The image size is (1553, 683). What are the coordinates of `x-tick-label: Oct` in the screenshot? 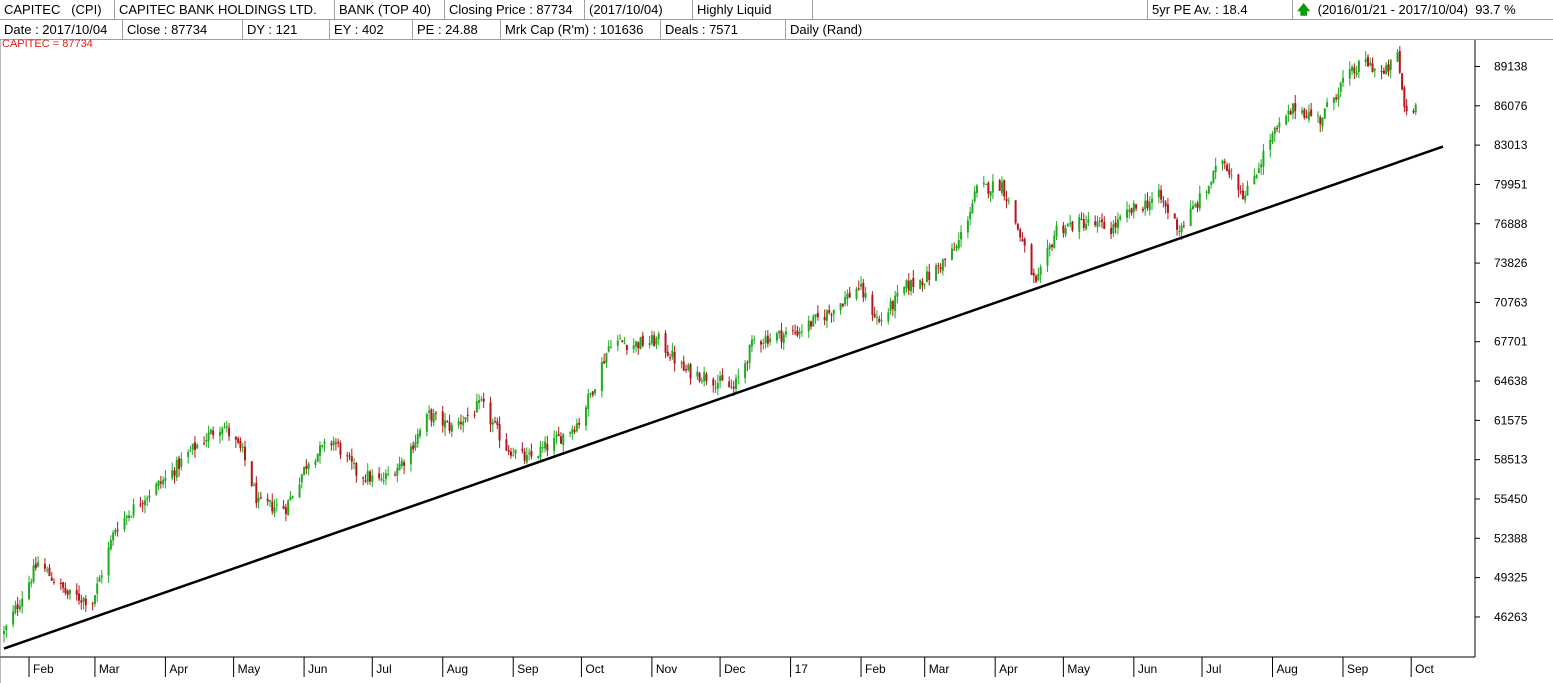 It's located at (1424, 669).